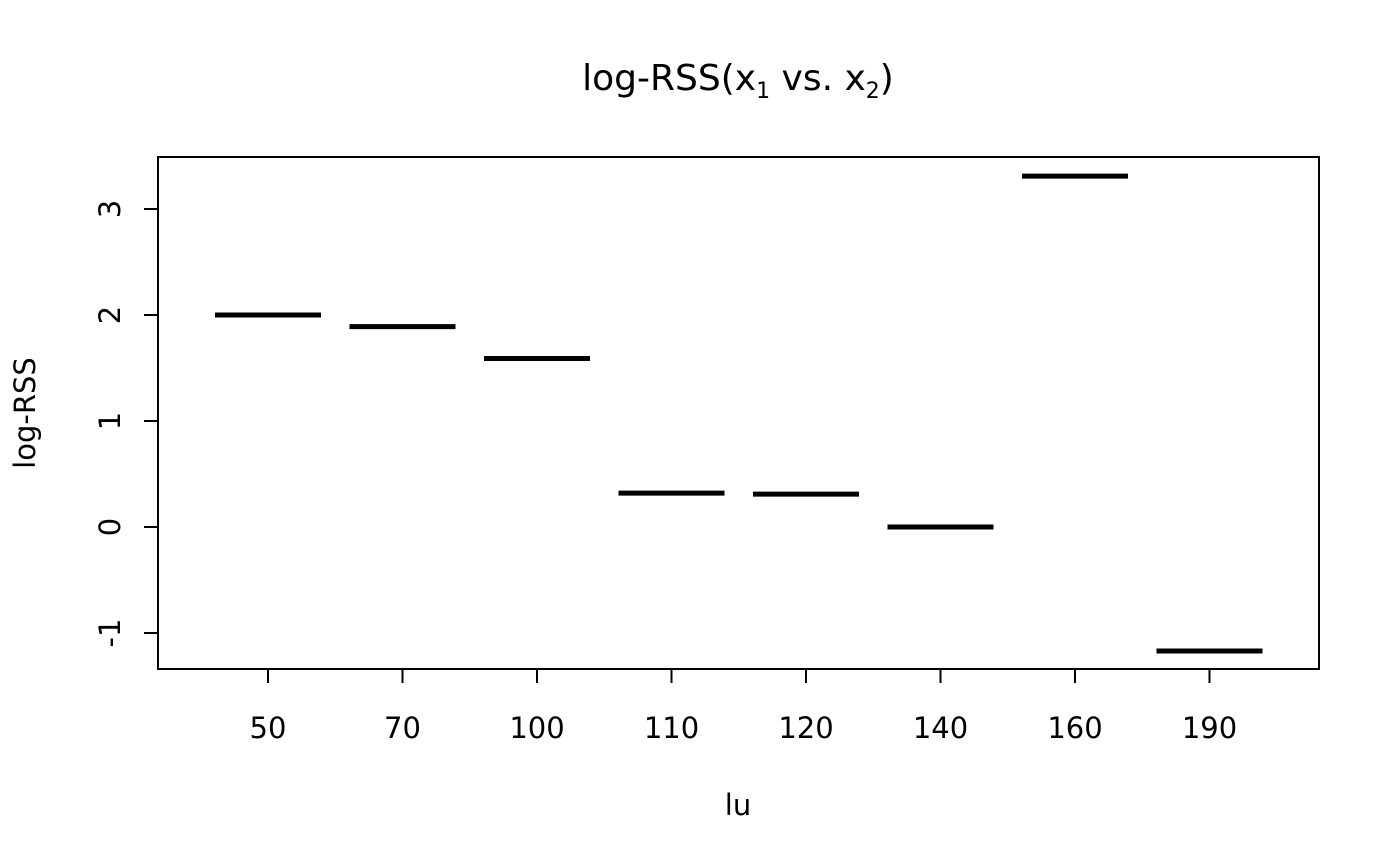 The width and height of the screenshot is (1400, 866). I want to click on x-tick-label: 70, so click(402, 728).